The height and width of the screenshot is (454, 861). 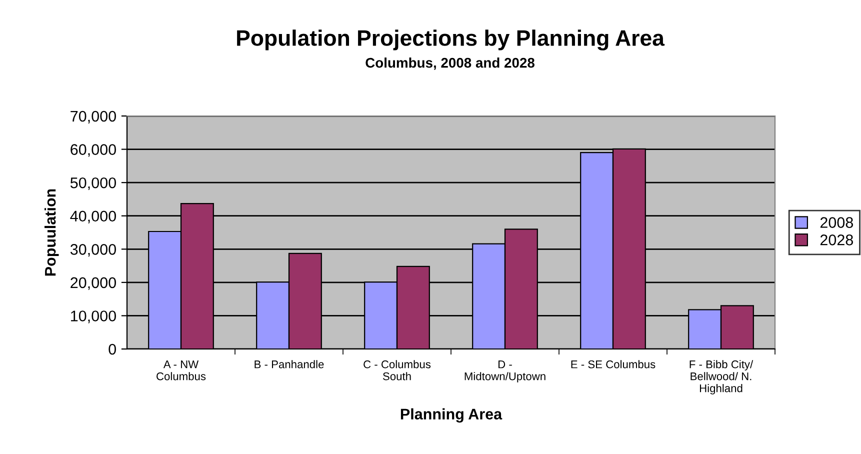 I want to click on y-tick-label: 0, so click(x=112, y=349).